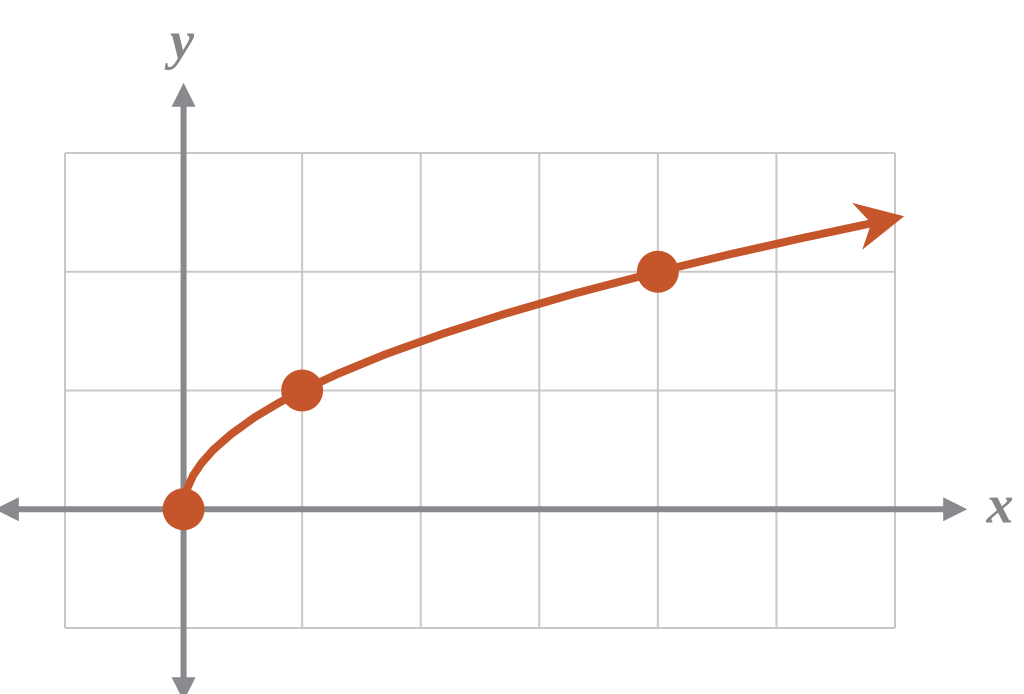 This screenshot has width=1024, height=694. Describe the element at coordinates (1000, 504) in the screenshot. I see `x-axis-label: x` at that location.